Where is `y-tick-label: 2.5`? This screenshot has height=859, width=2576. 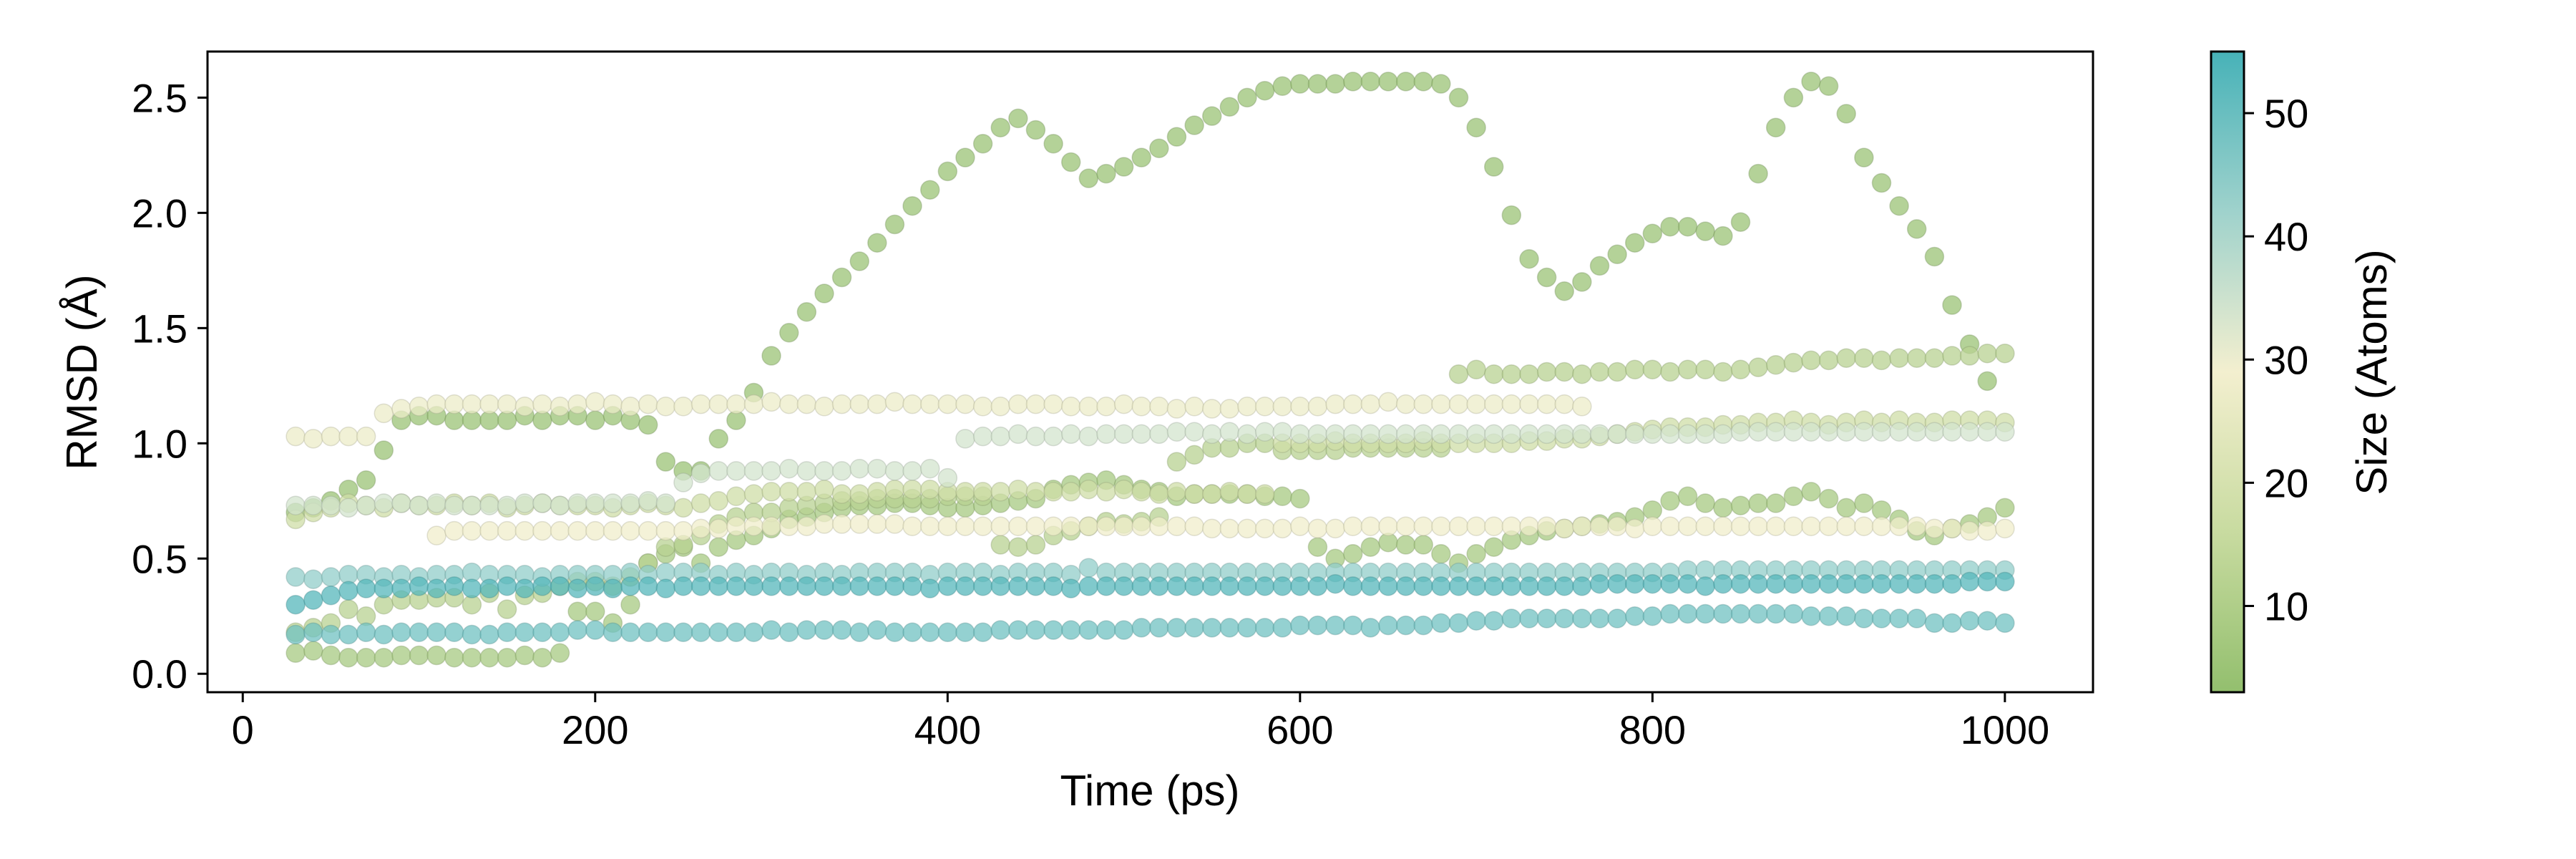
y-tick-label: 2.5 is located at coordinates (159, 97).